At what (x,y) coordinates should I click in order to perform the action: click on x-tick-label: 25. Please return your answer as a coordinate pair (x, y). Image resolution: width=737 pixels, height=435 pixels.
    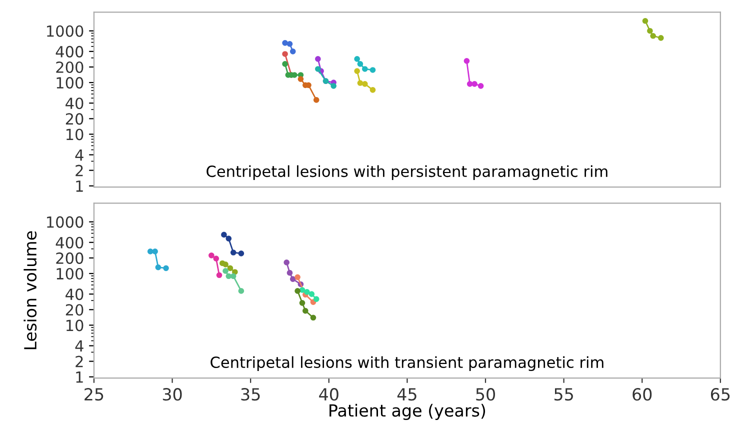
    Looking at the image, I should click on (94, 394).